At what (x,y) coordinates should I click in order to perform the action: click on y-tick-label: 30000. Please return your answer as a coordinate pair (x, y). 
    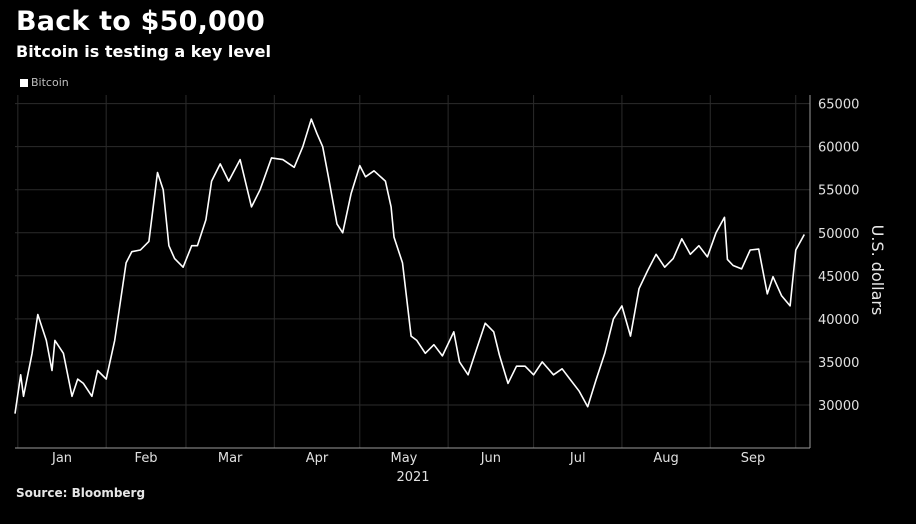
    Looking at the image, I should click on (838, 406).